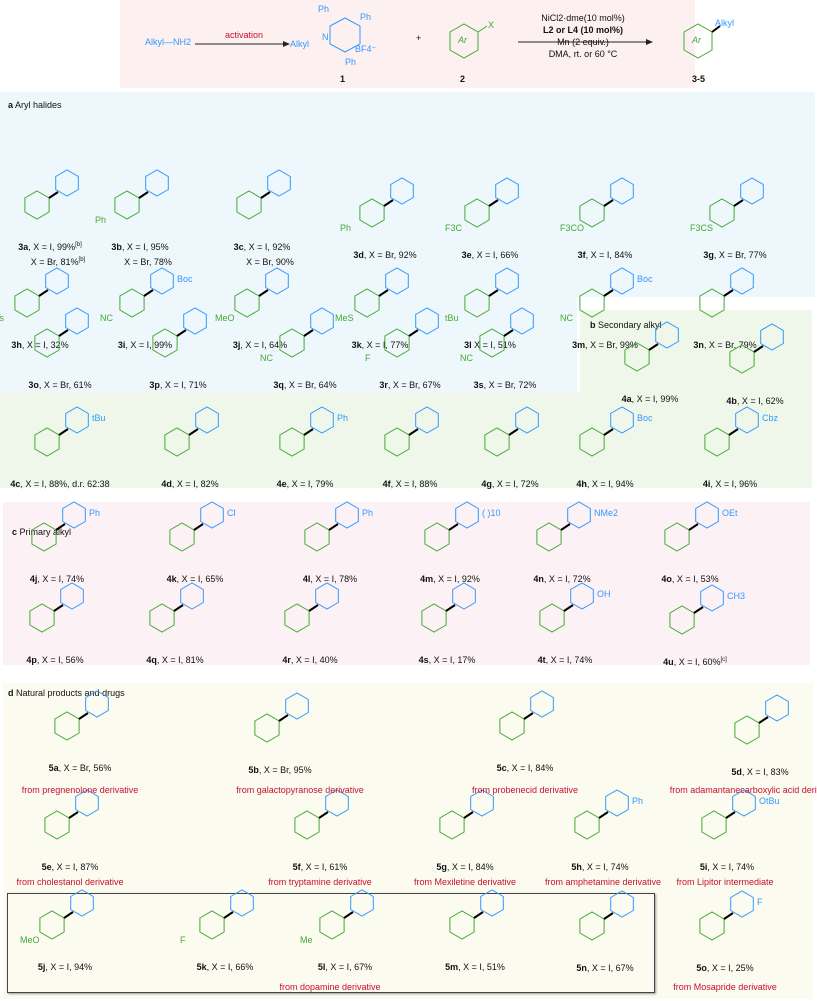 This screenshot has width=817, height=1001. I want to click on aryl-halide-ar: Ar, so click(462, 40).